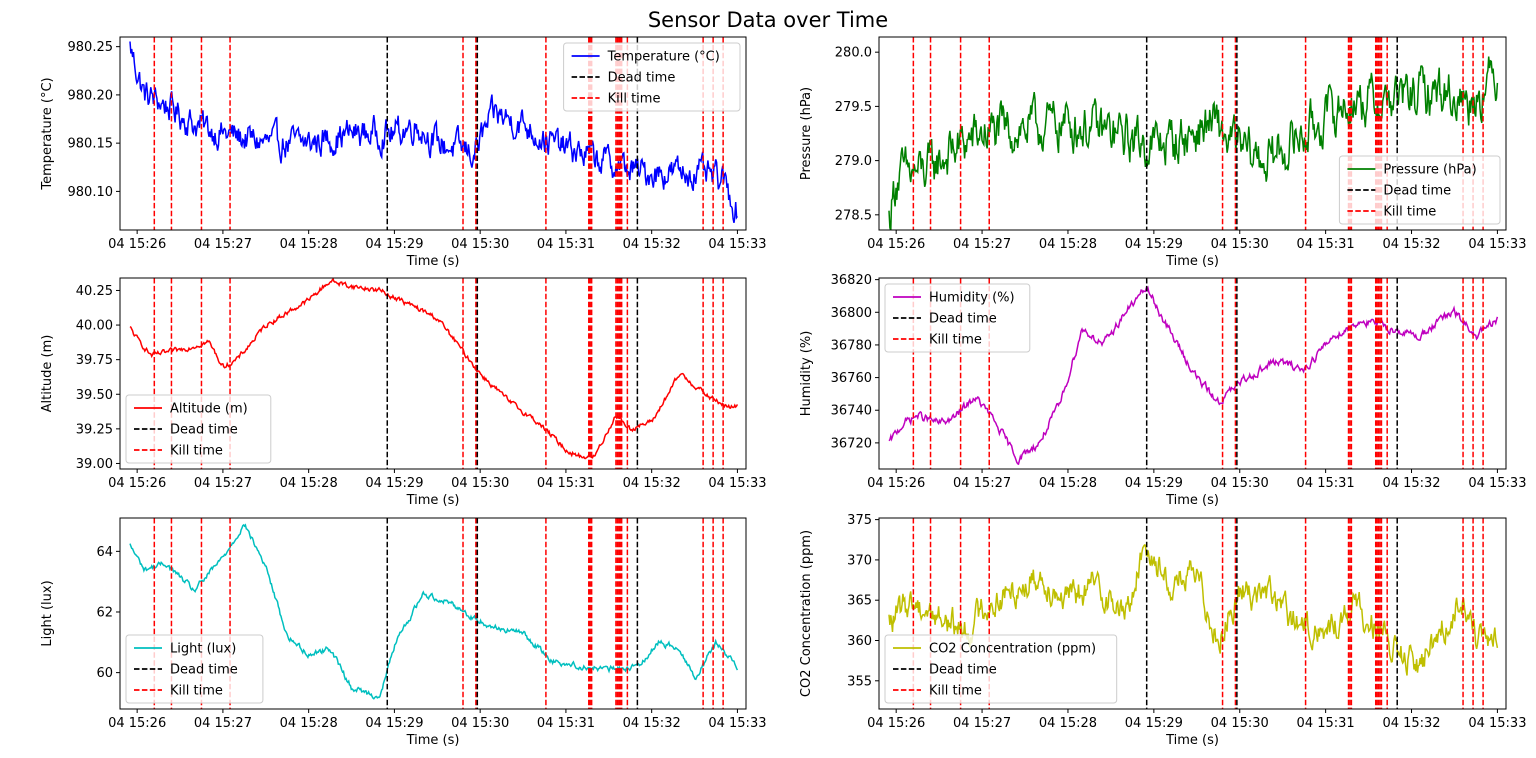 This screenshot has width=1536, height=758. I want to click on y-tick-label: 278.5, so click(853, 215).